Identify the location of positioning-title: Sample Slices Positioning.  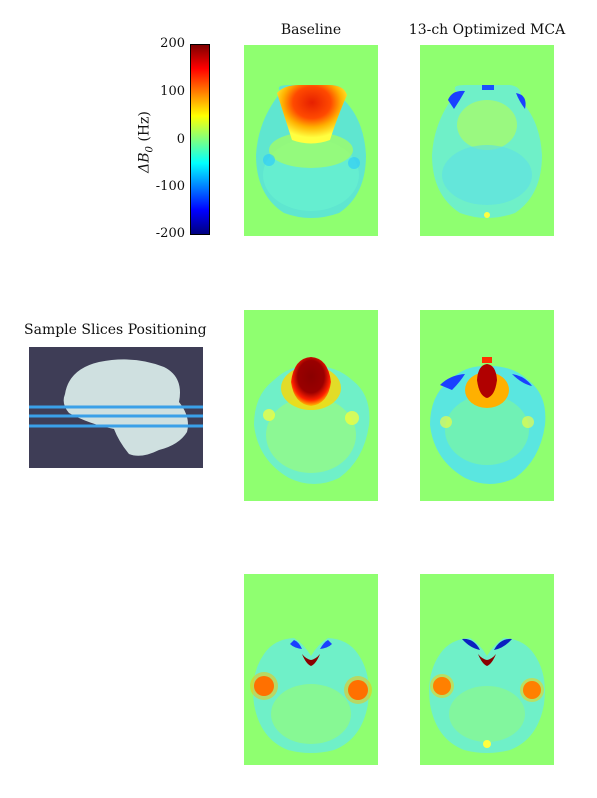
(115, 330).